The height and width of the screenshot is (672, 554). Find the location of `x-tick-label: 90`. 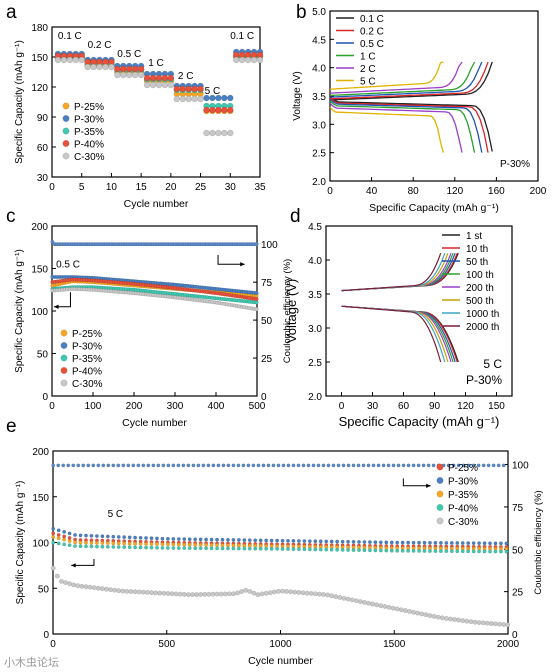

x-tick-label: 90 is located at coordinates (435, 406).